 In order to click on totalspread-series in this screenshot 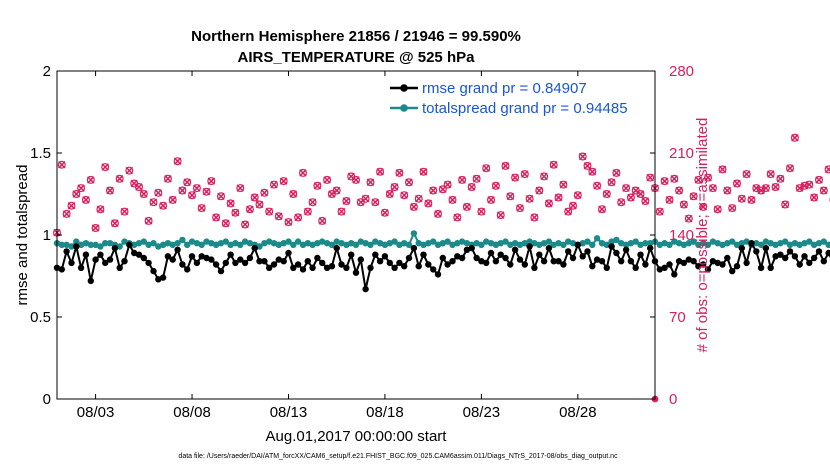, I will do `click(441, 240)`.